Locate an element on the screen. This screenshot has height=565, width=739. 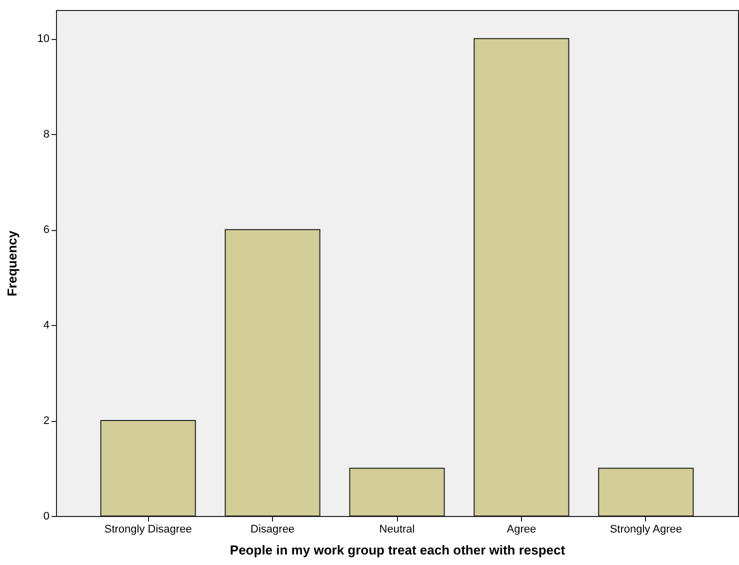
x-tick-label: Neutral is located at coordinates (397, 530).